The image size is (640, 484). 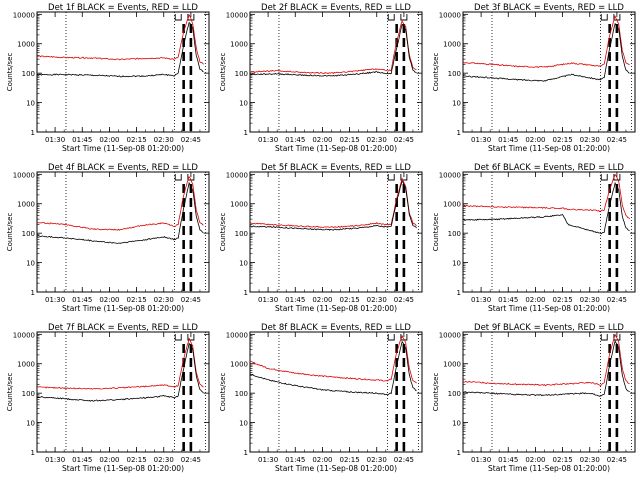 I want to click on panel-title: Det 1f BLACK = Events, RED = LLD, so click(x=123, y=8).